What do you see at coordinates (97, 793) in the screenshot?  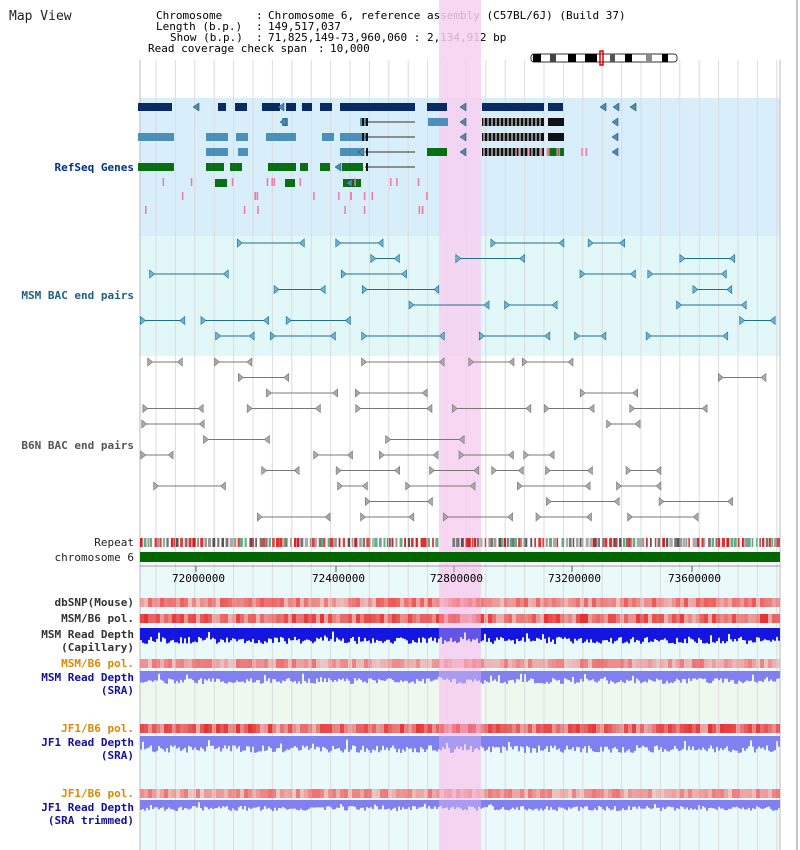 I see `track-label-jf1-b6-pol-2: JF1/B6 pol.` at bounding box center [97, 793].